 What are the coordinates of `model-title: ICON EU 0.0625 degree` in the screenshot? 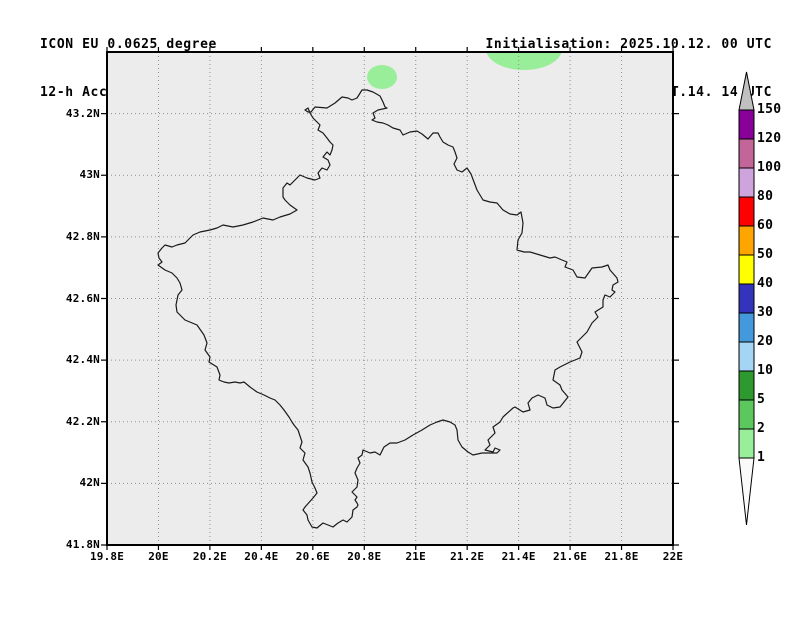 It's located at (128, 44).